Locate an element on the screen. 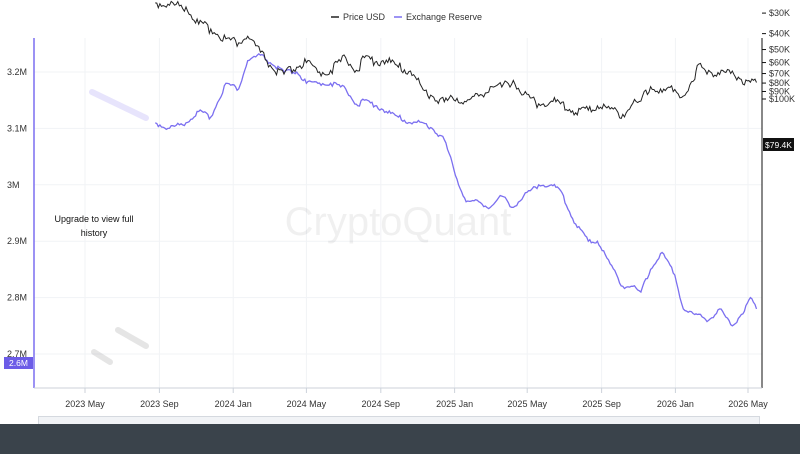 Image resolution: width=800 pixels, height=454 pixels. left-current-value-badge: 2.6M is located at coordinates (18, 363).